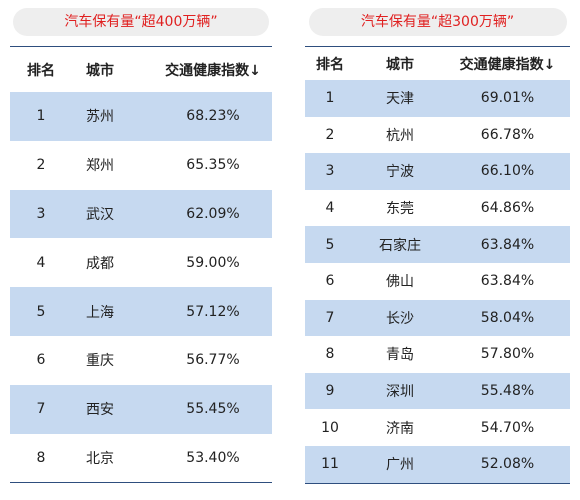 Image resolution: width=580 pixels, height=500 pixels. I want to click on table-row: 7 西安 55.45%, so click(141, 409).